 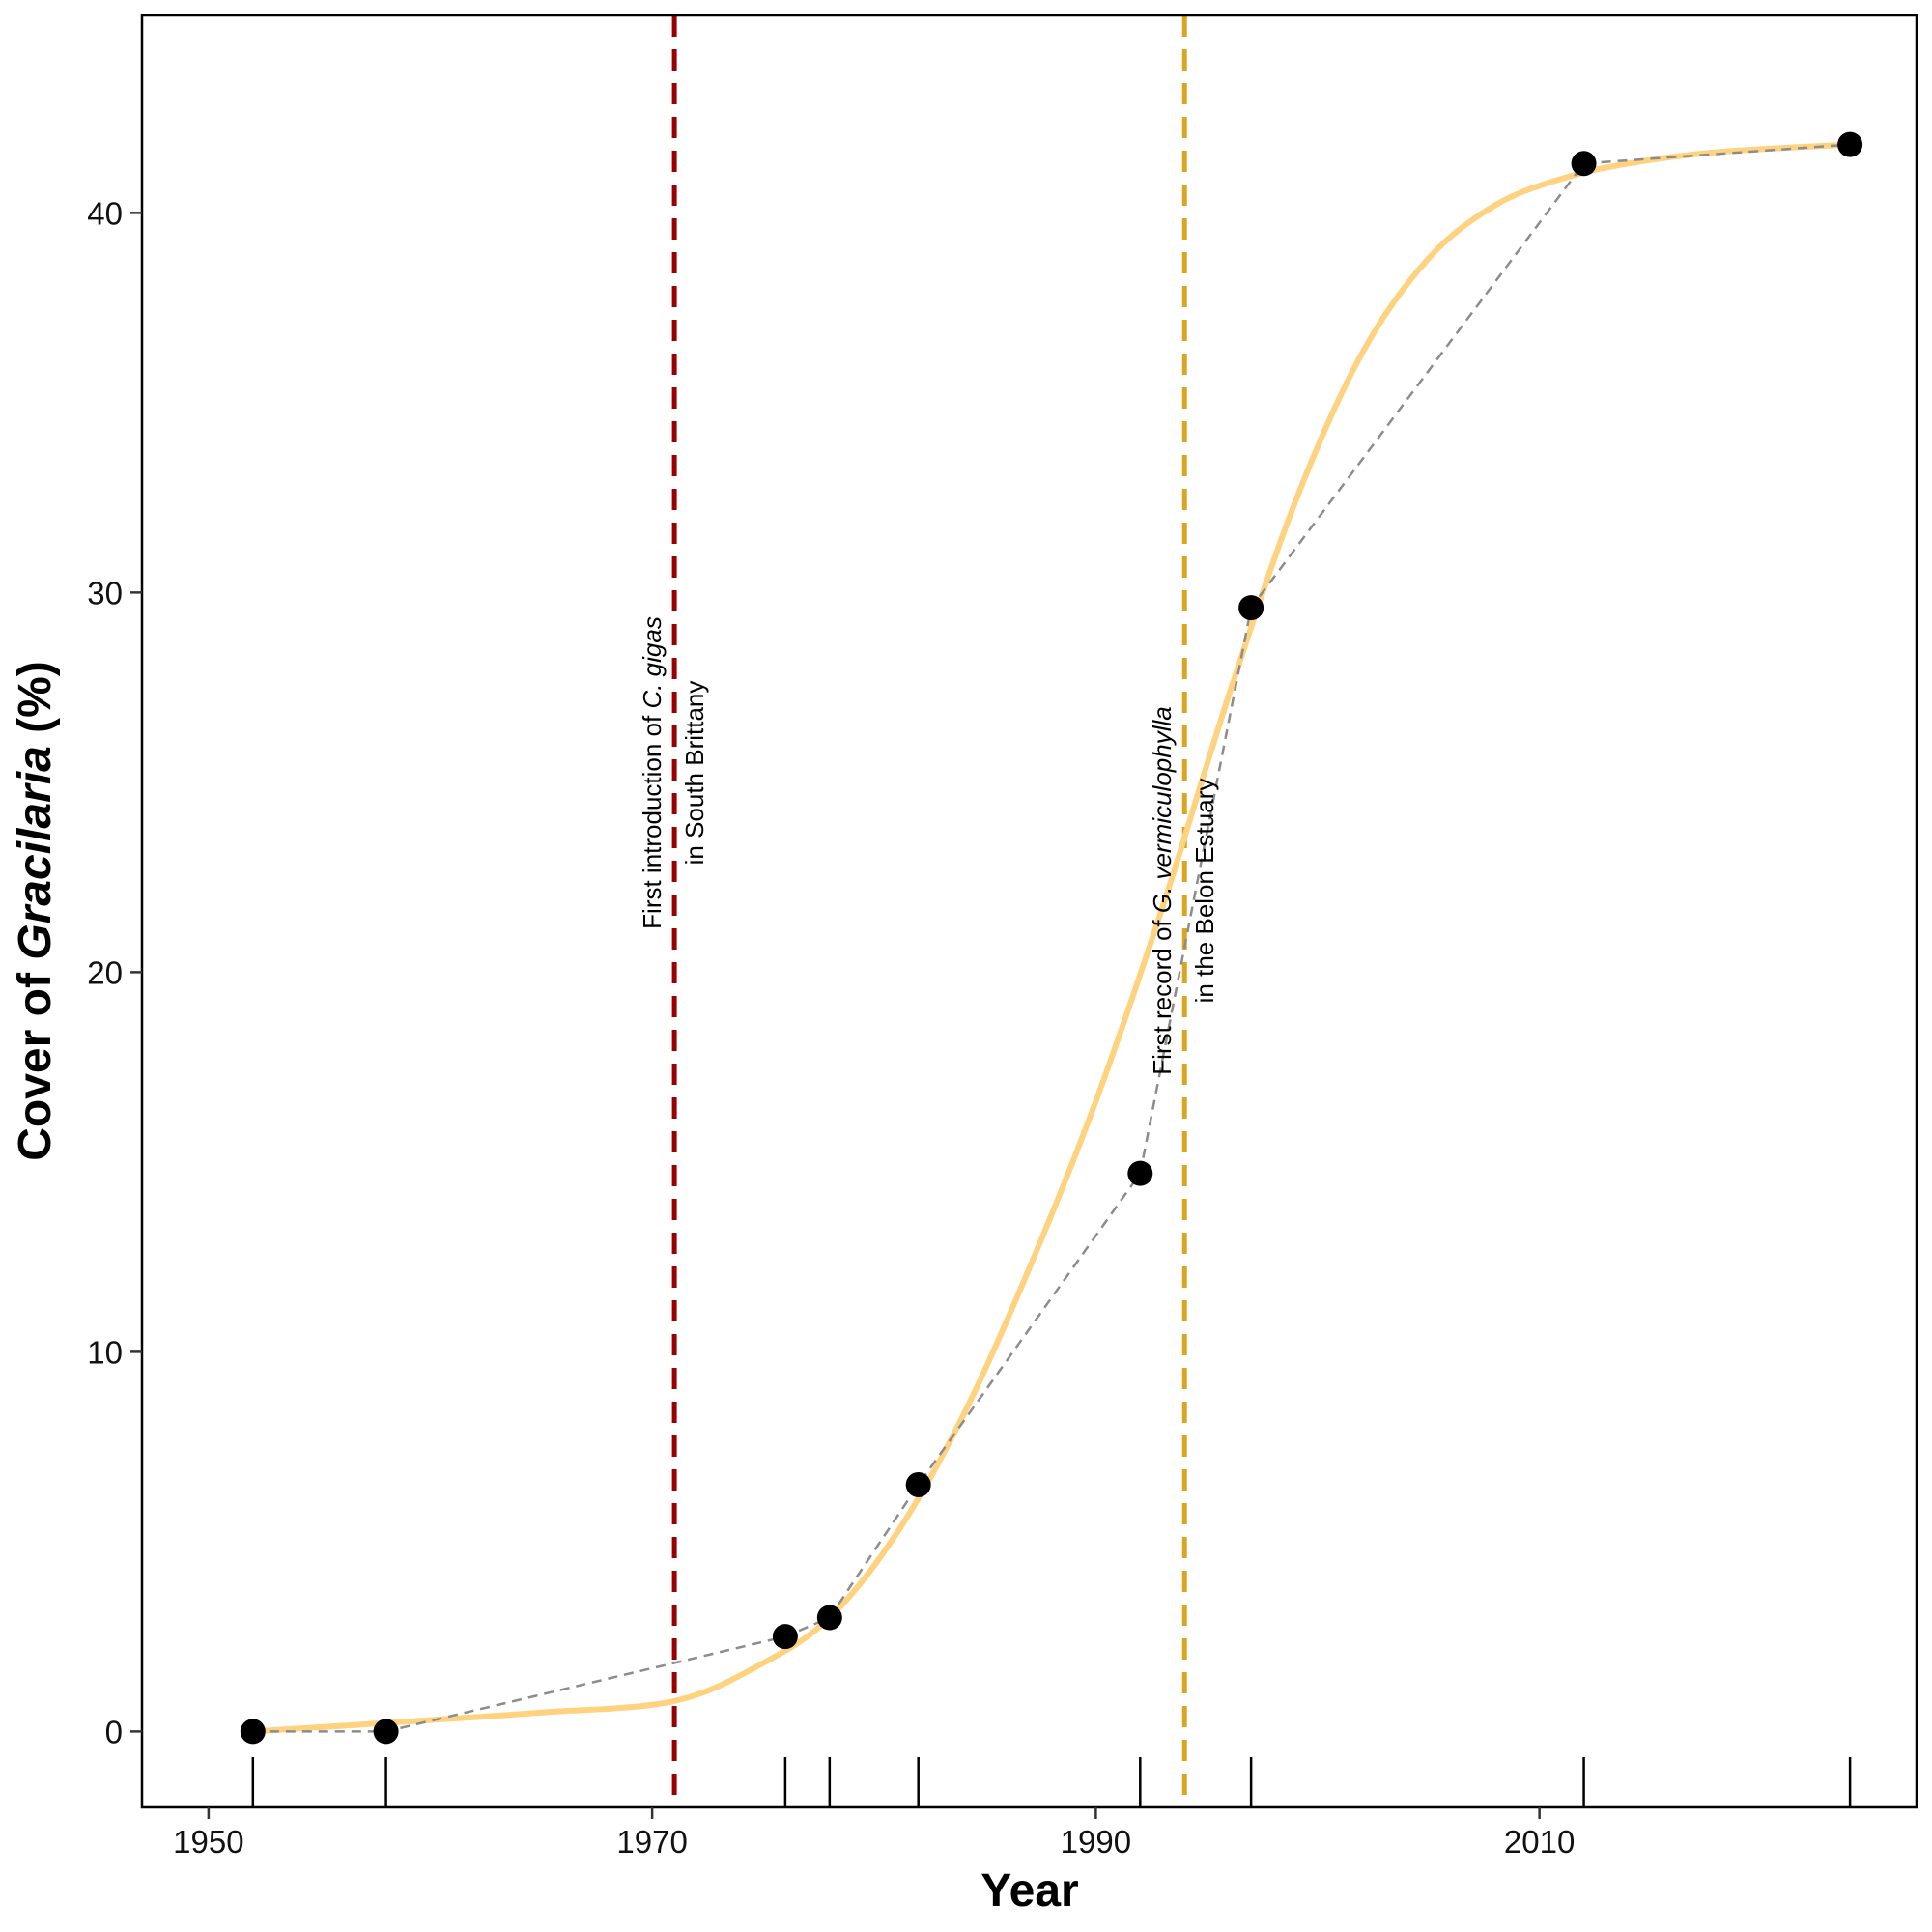 I want to click on y-tick-label: 0, so click(x=114, y=1731).